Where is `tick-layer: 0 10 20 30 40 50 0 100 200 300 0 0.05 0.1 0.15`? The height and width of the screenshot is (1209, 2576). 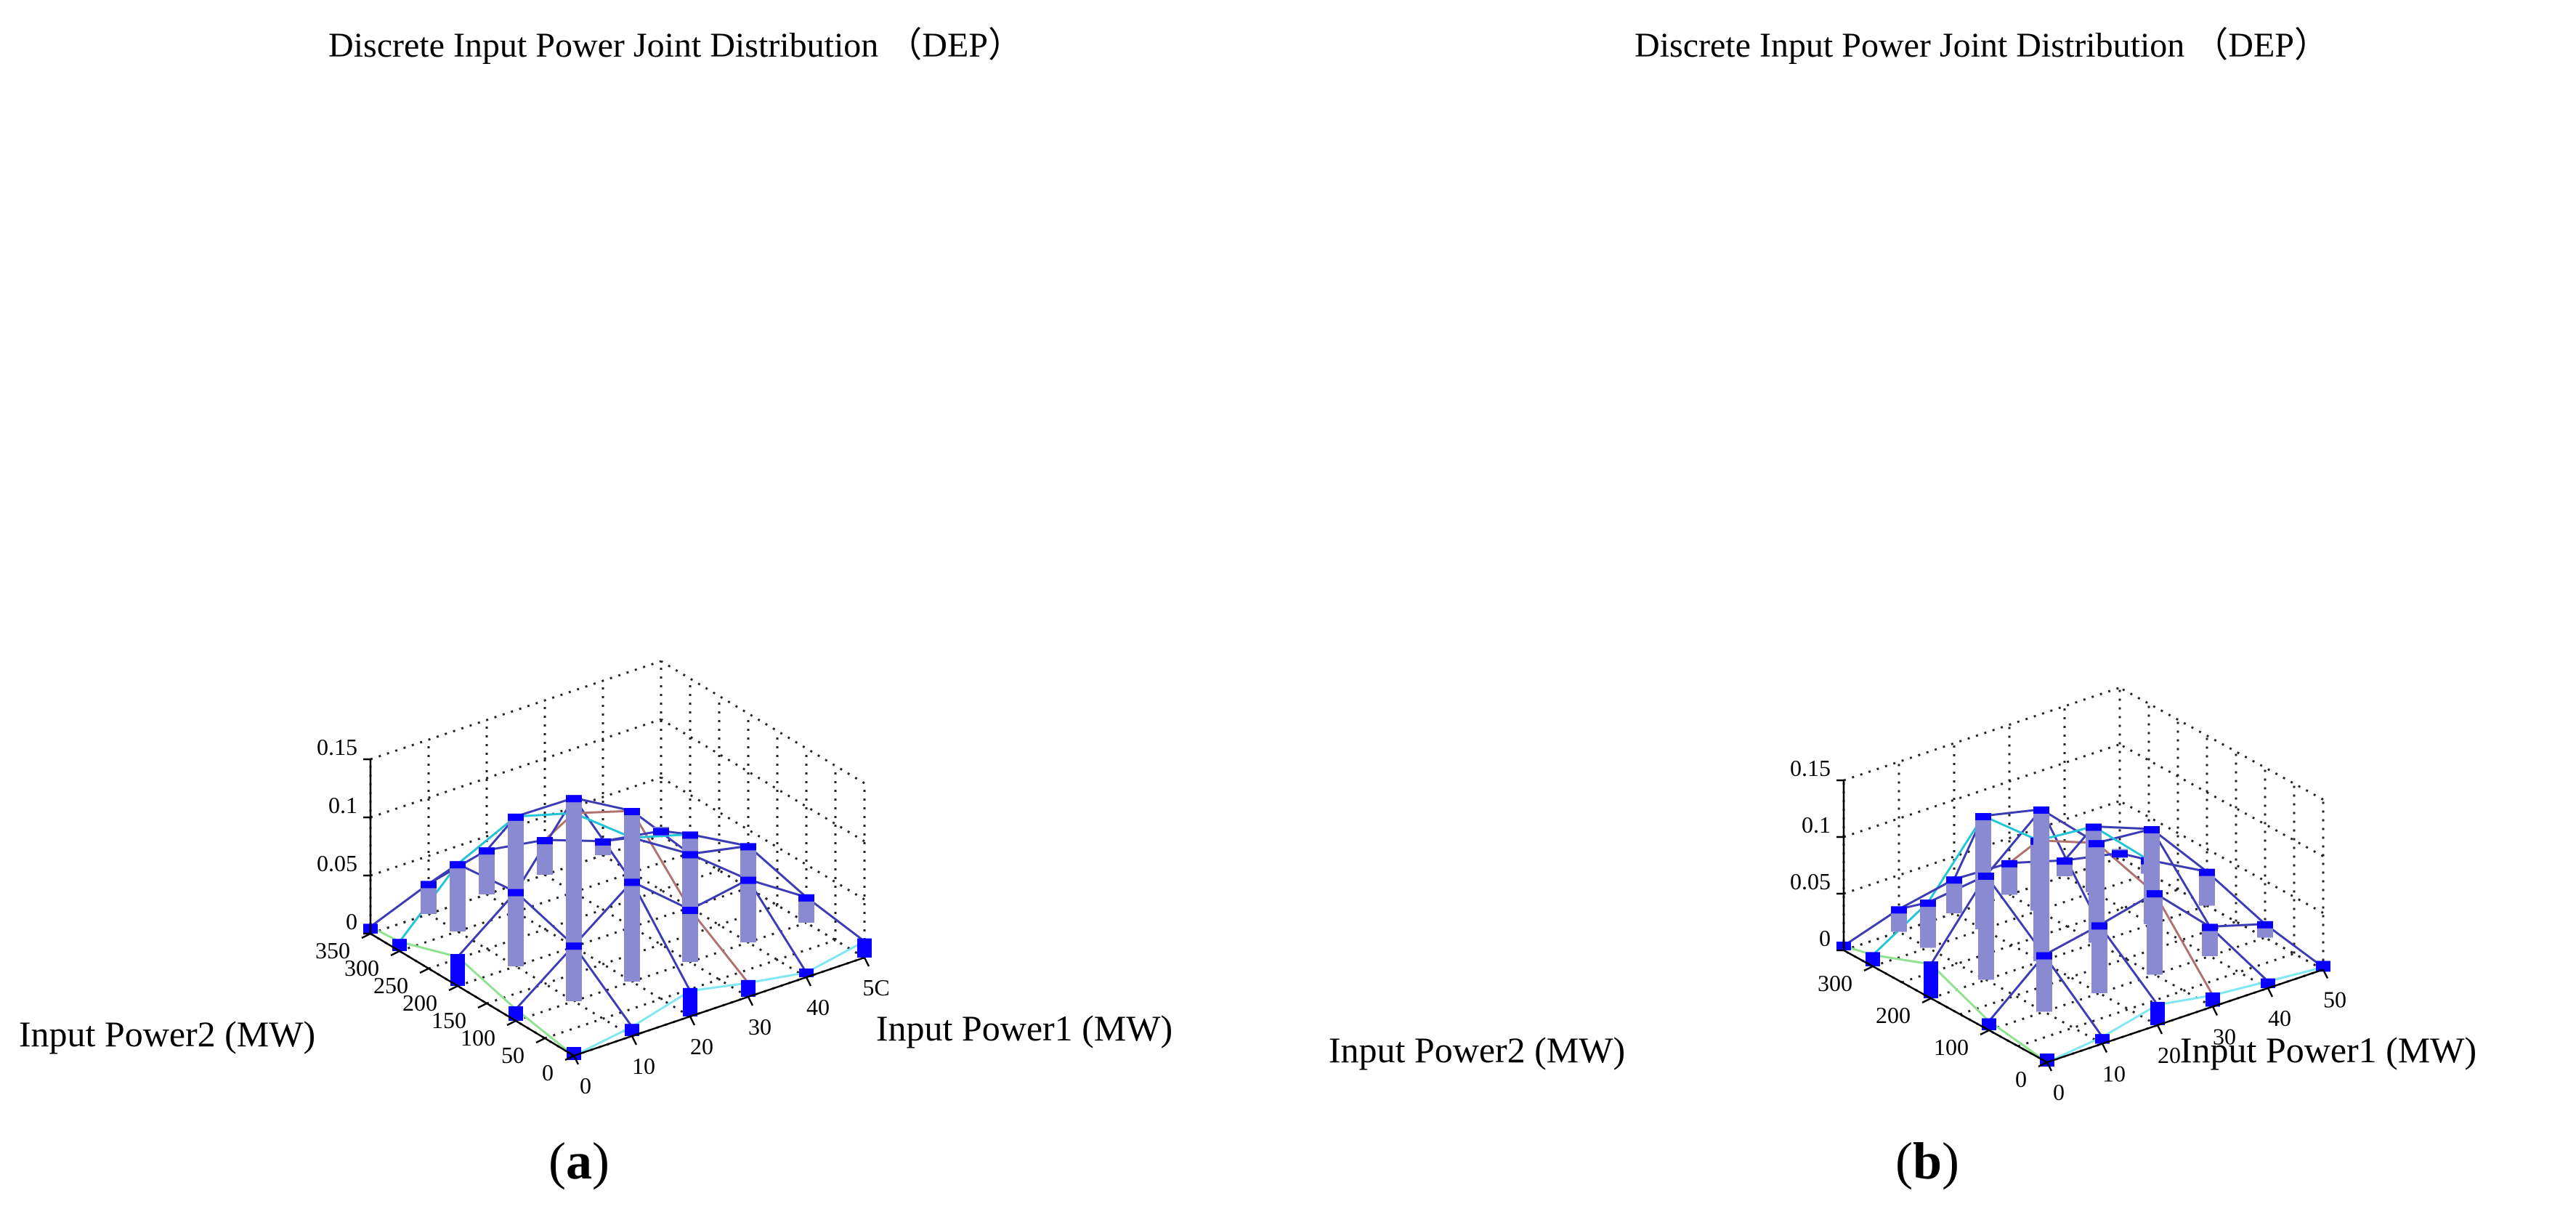 tick-layer: 0 10 20 30 40 50 0 100 200 300 0 0.05 0.1 0.15 is located at coordinates (2068, 930).